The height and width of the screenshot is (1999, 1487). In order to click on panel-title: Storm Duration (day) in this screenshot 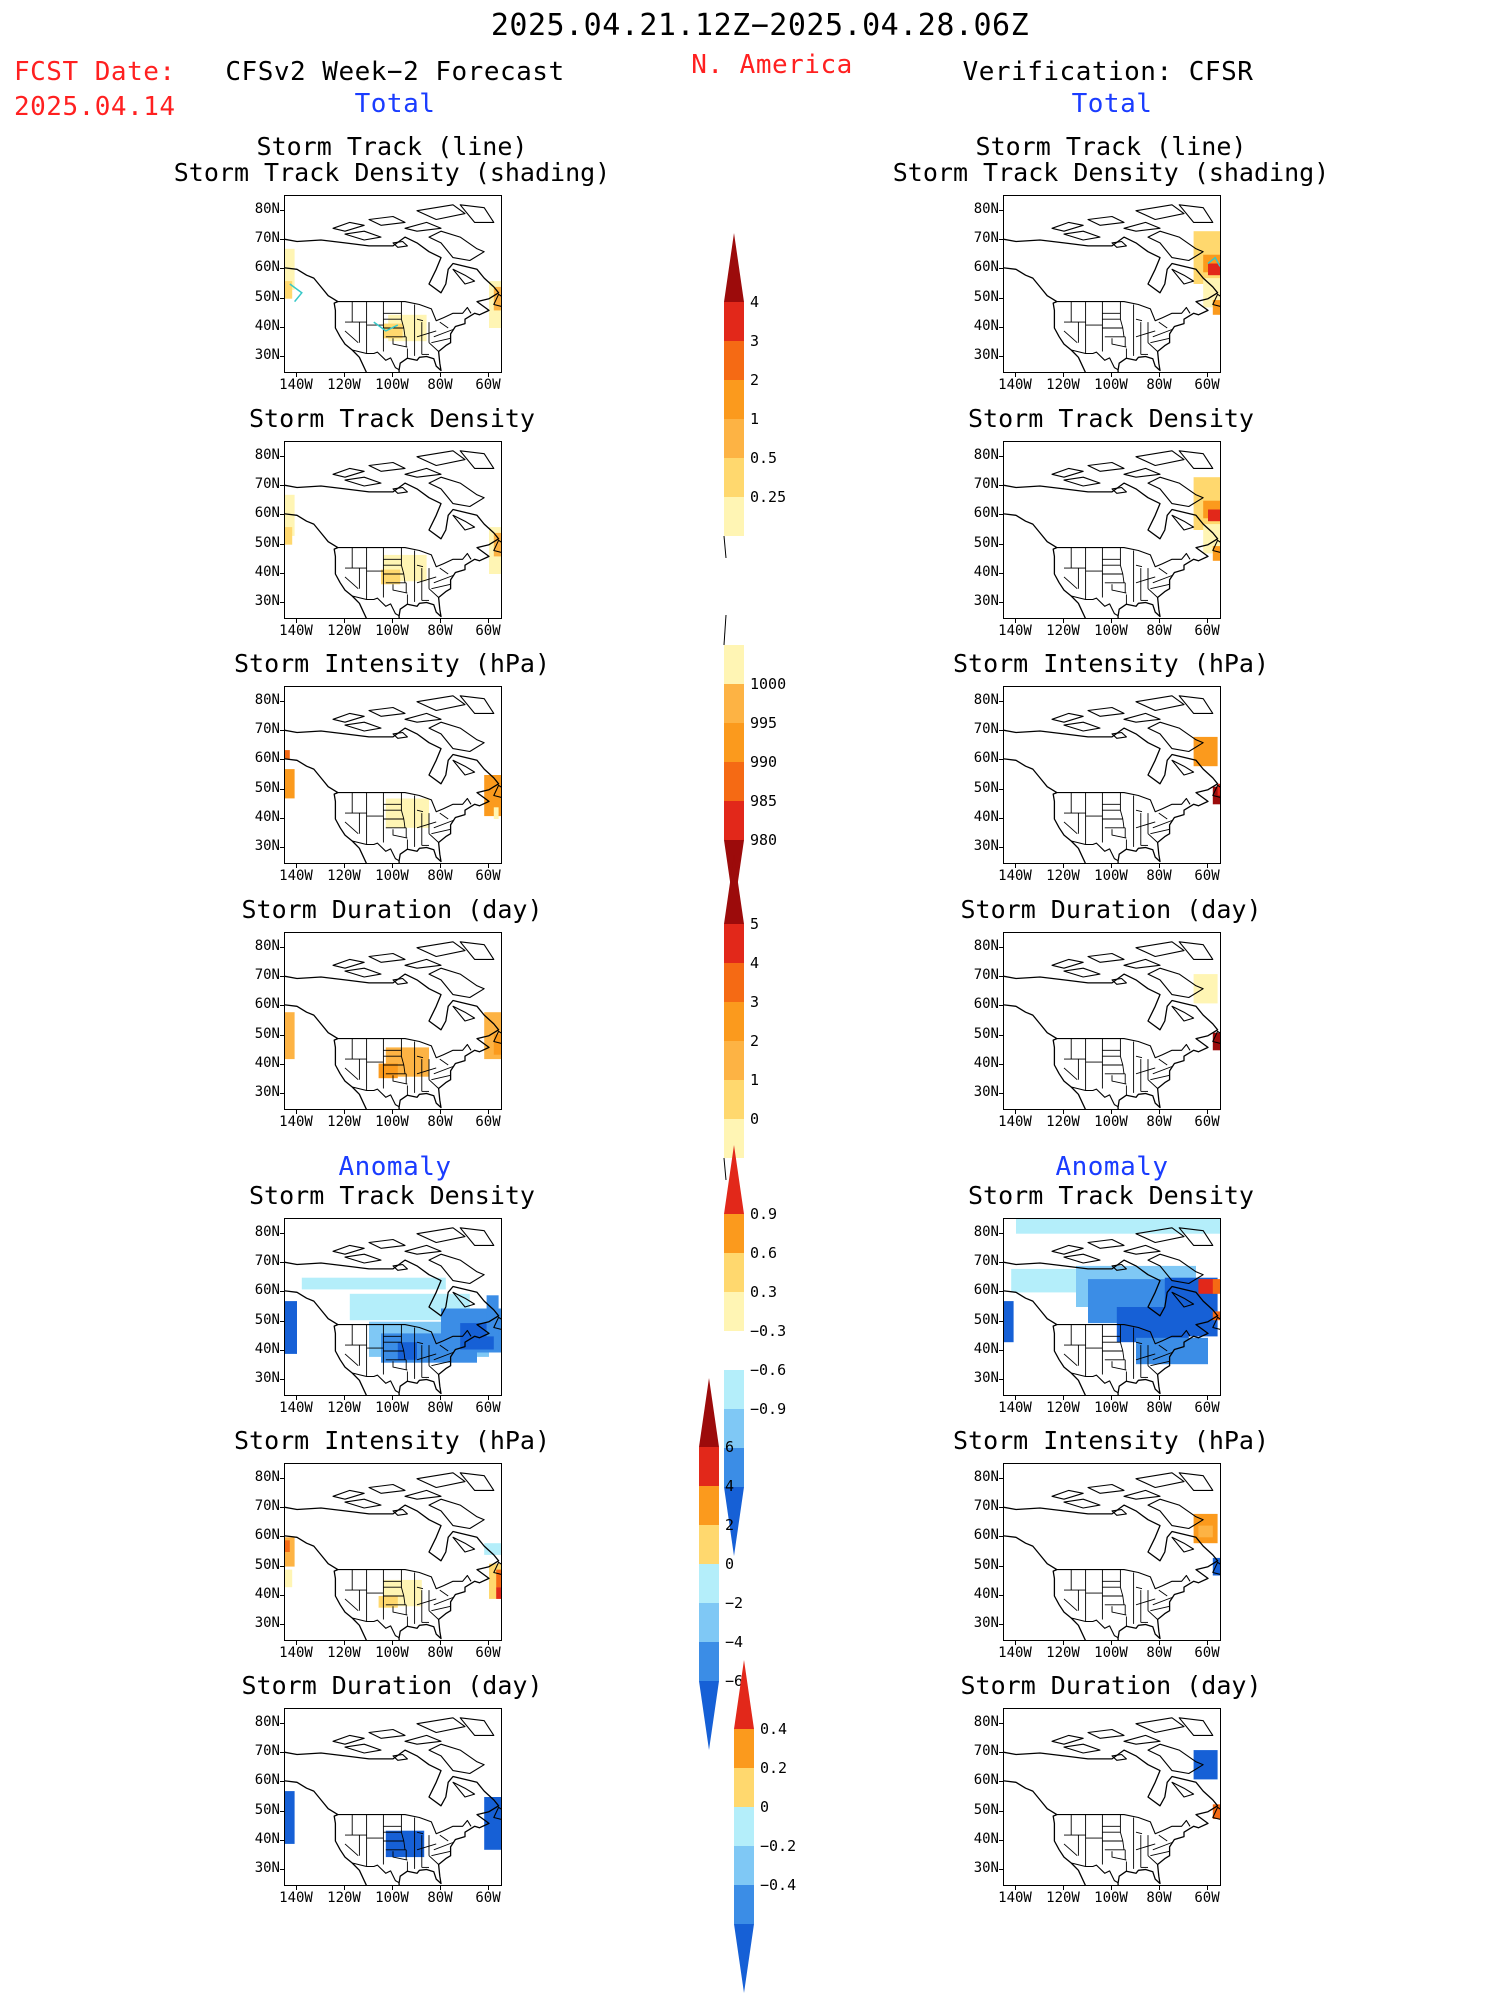, I will do `click(392, 1685)`.